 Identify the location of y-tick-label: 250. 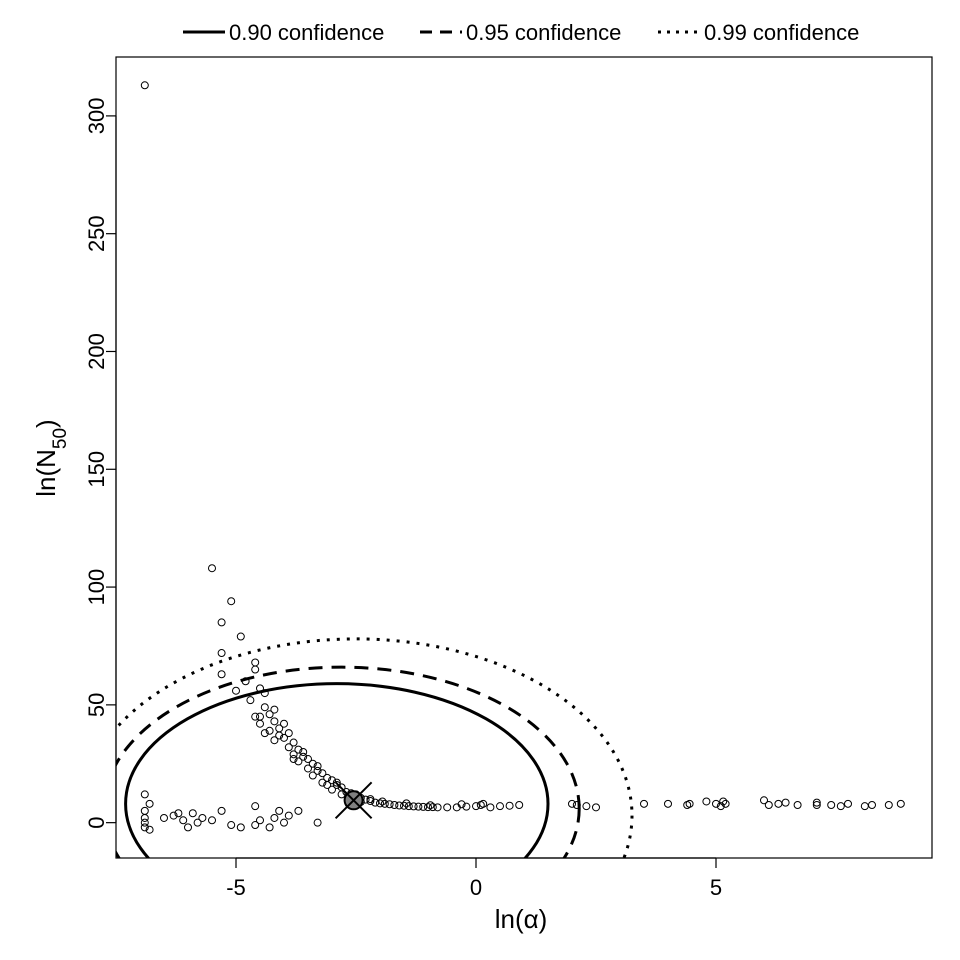
(96, 233).